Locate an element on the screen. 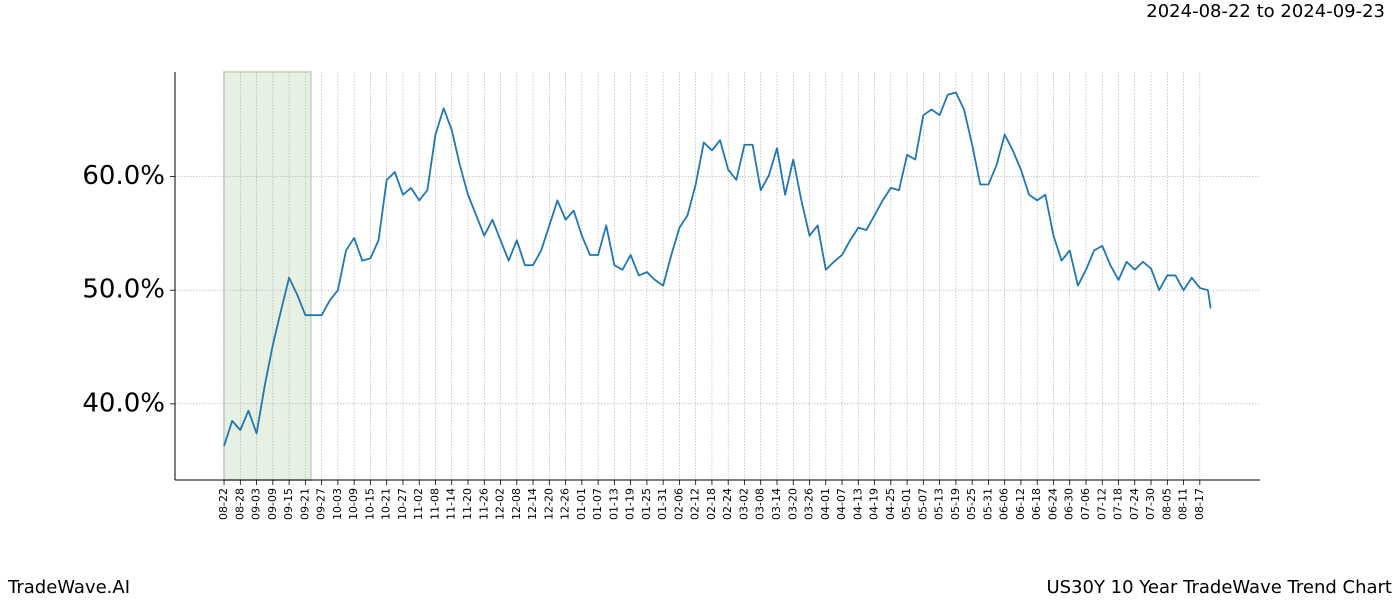  x-tick-label: 06-30 is located at coordinates (1069, 504).